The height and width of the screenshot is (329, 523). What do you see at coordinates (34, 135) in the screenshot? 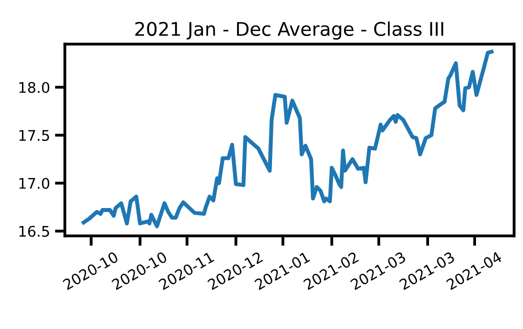
I see `y-tick-label: 17.5` at bounding box center [34, 135].